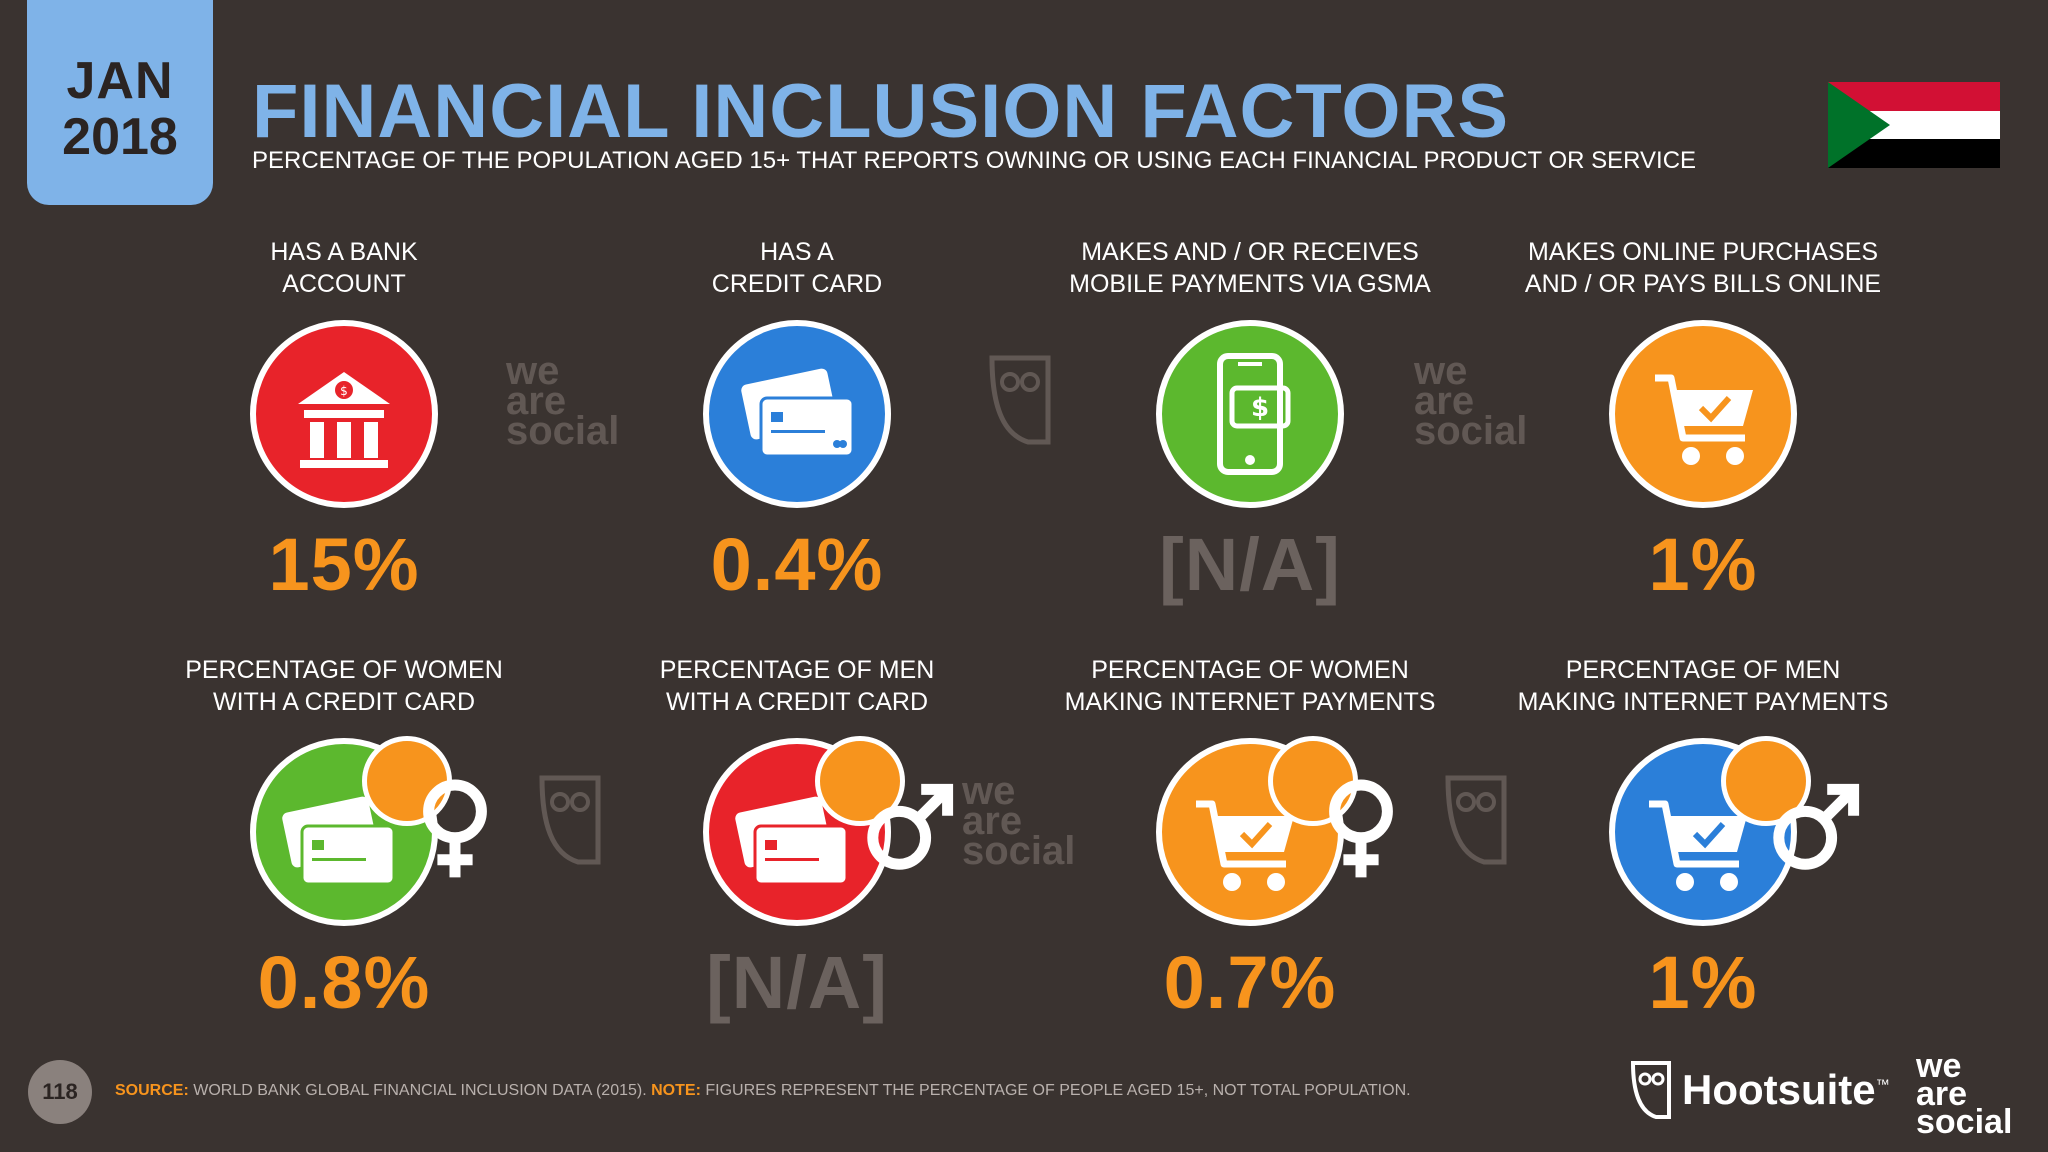 This screenshot has width=2048, height=1152. What do you see at coordinates (1964, 1094) in the screenshot?
I see `we-are-social-logo: we are social` at bounding box center [1964, 1094].